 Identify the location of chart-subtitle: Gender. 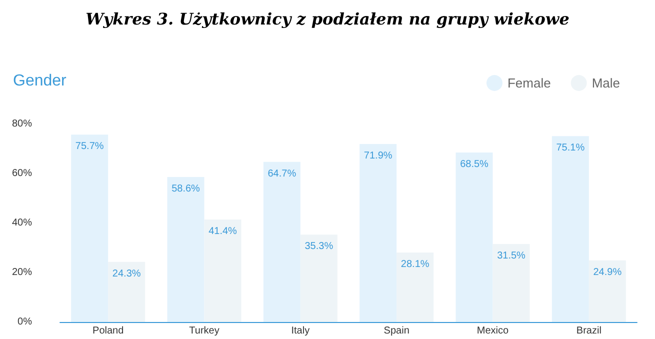
(40, 81).